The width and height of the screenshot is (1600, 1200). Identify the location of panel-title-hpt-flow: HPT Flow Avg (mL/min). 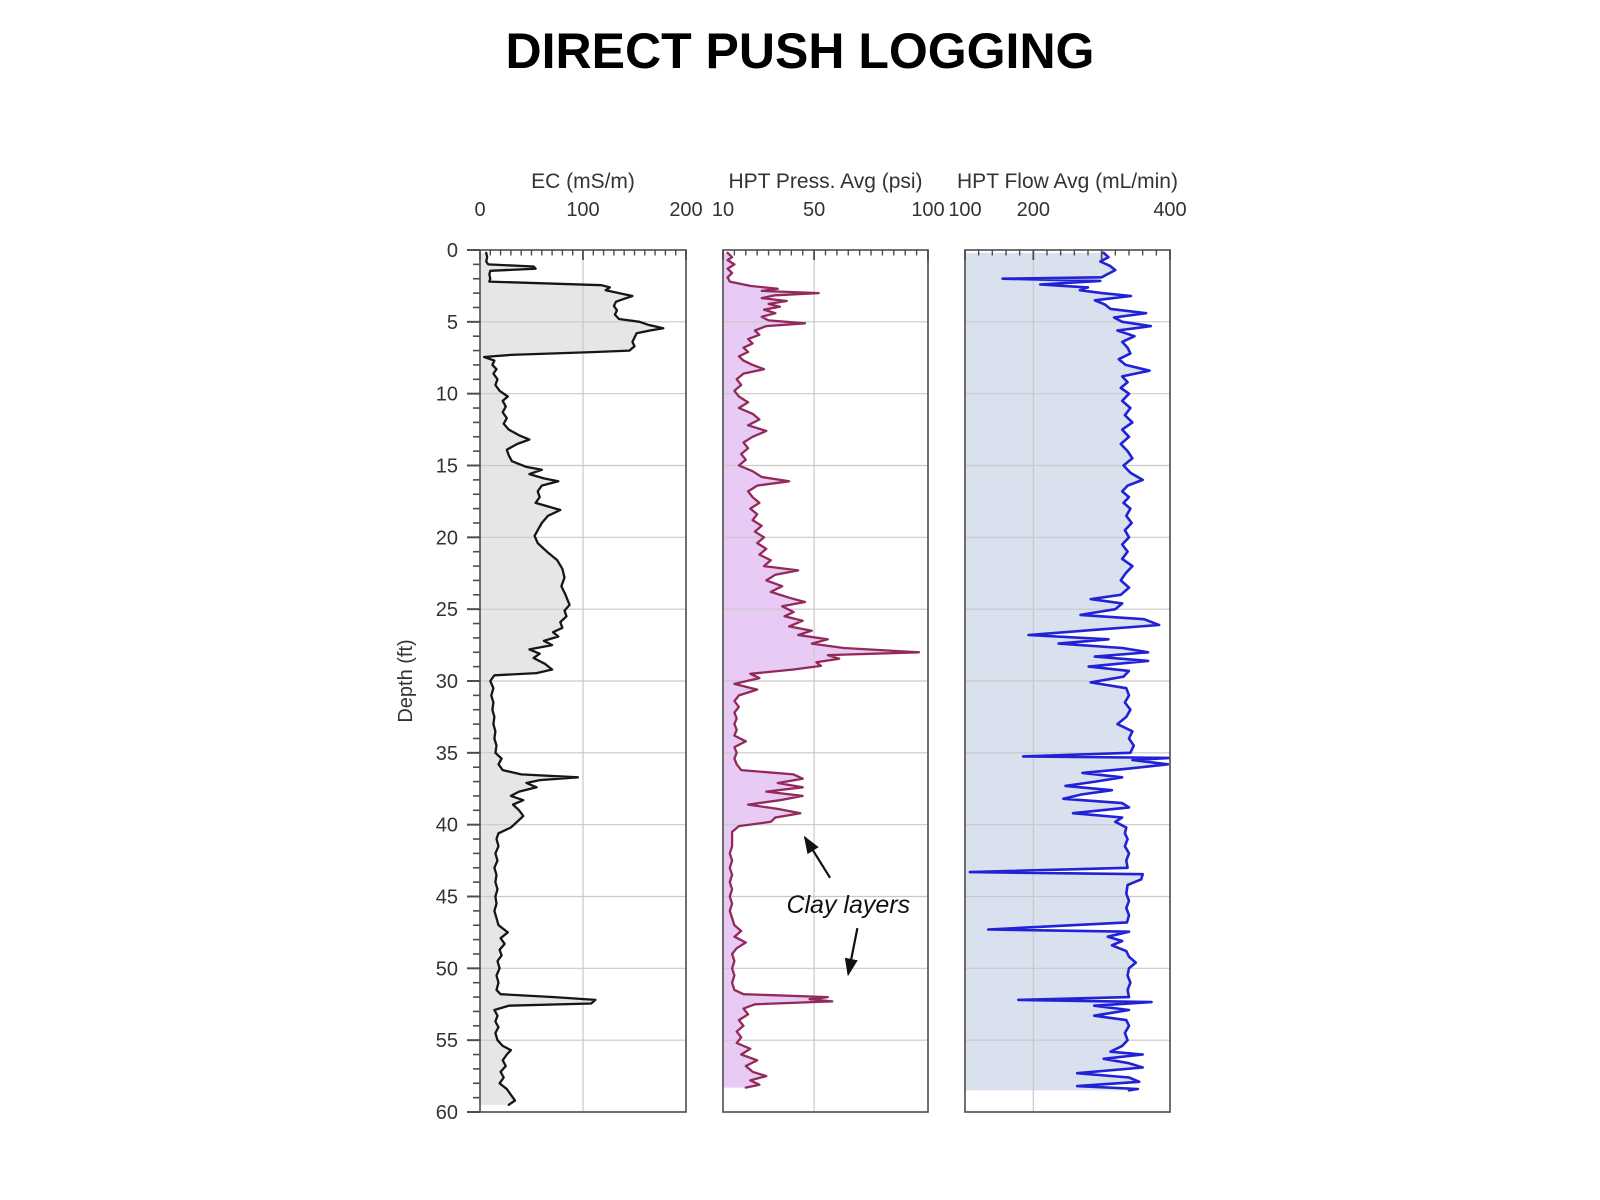
(1067, 181).